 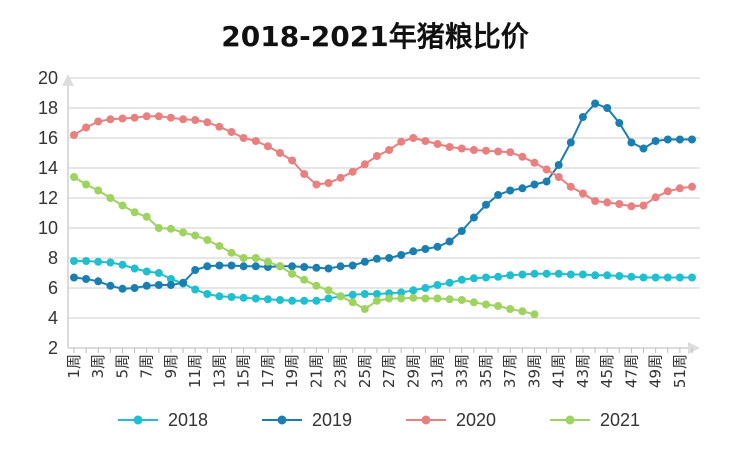 I want to click on legend-item-2018: 2018, so click(x=163, y=420).